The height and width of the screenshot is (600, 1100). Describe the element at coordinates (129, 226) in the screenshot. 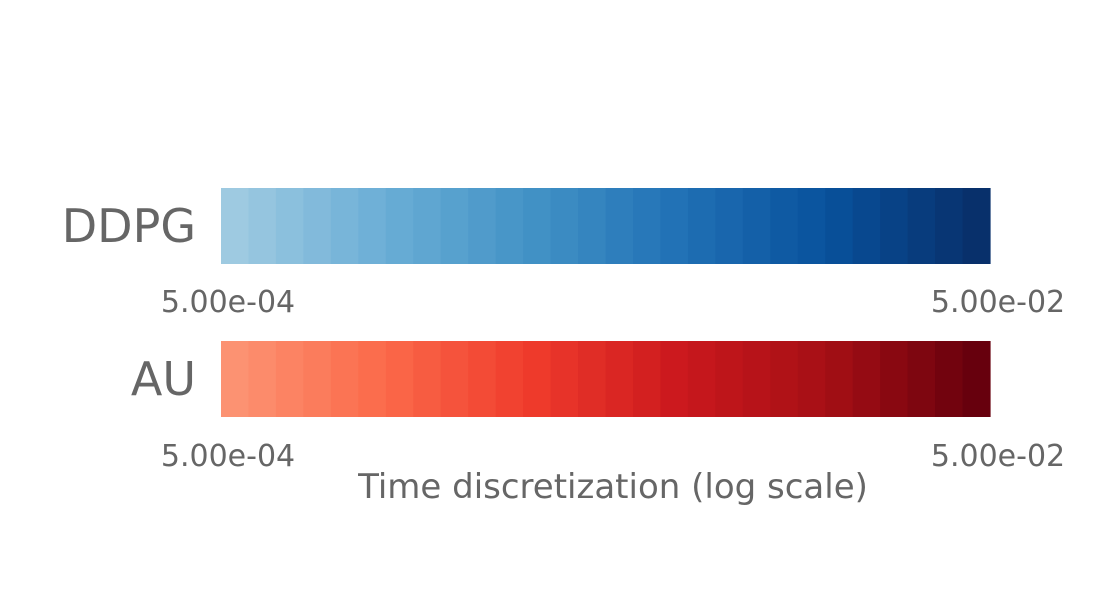

I see `row-label-ddpg: DDPG` at that location.